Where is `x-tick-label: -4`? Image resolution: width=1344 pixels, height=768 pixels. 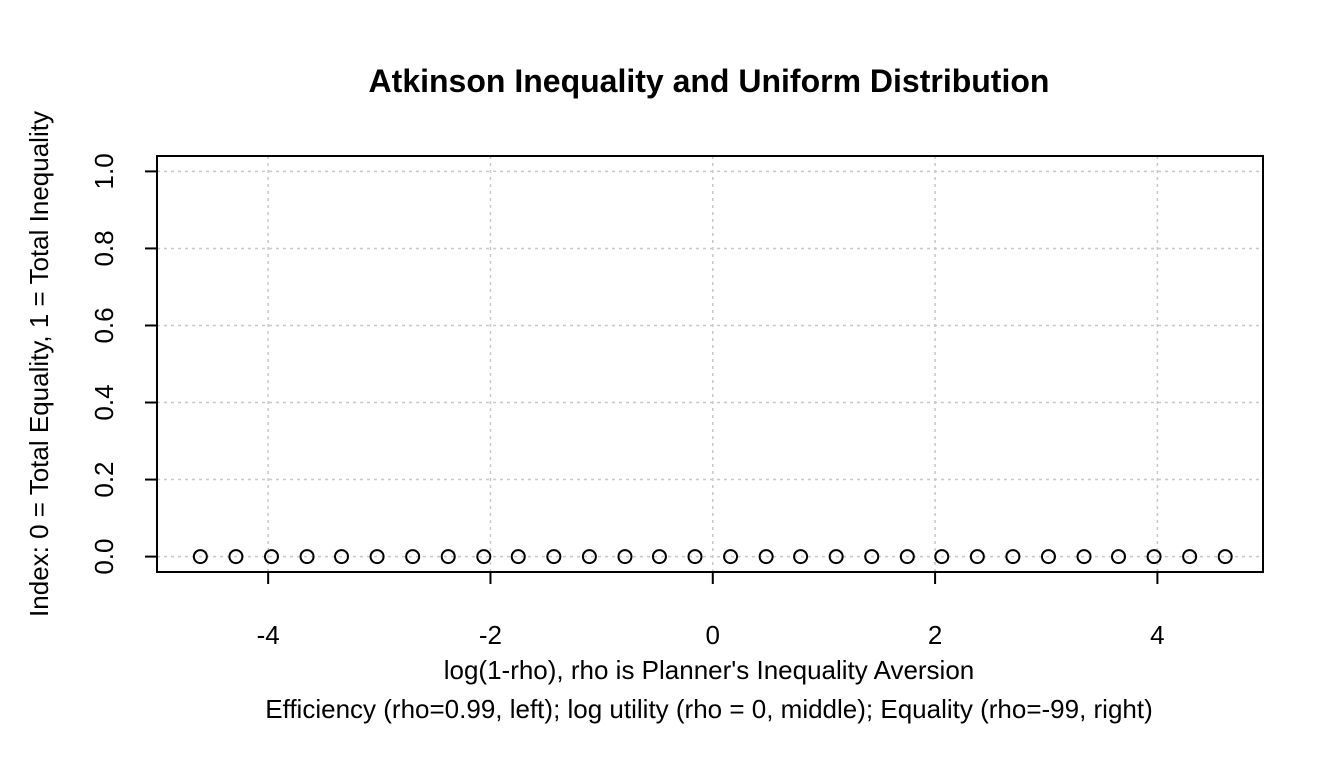
x-tick-label: -4 is located at coordinates (268, 635).